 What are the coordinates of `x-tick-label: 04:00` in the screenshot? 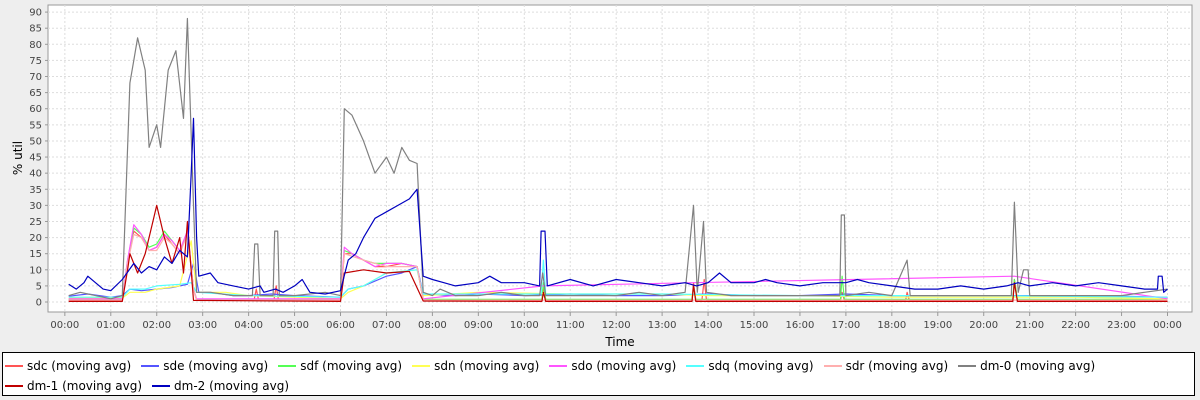 It's located at (248, 325).